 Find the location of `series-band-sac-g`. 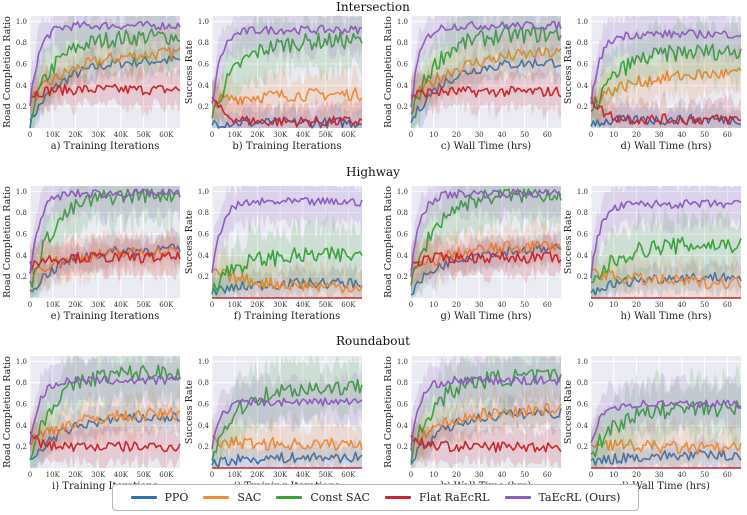

series-band-sac-g is located at coordinates (486, 255).